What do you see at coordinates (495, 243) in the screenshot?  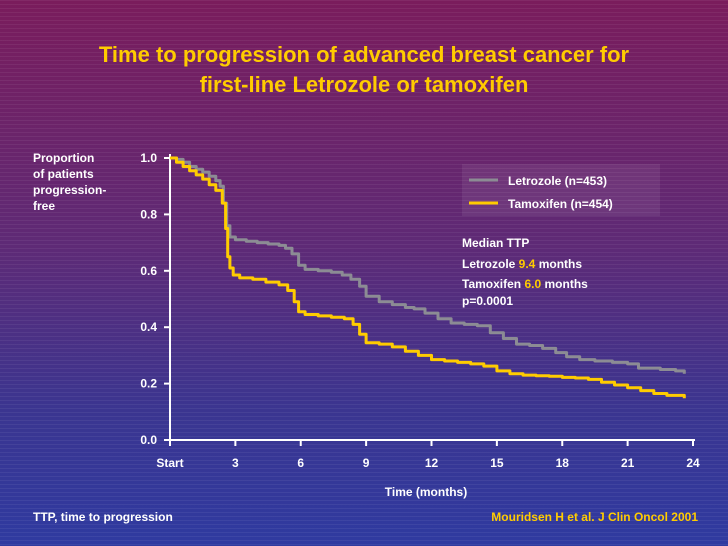 I see `annotation-heading: Median TTP` at bounding box center [495, 243].